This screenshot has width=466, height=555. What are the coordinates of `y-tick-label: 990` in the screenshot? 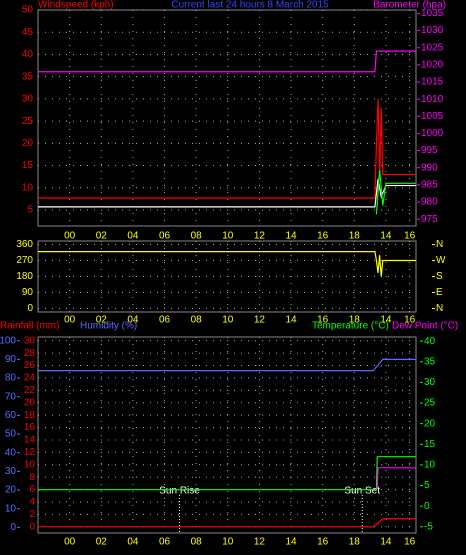 It's located at (429, 167).